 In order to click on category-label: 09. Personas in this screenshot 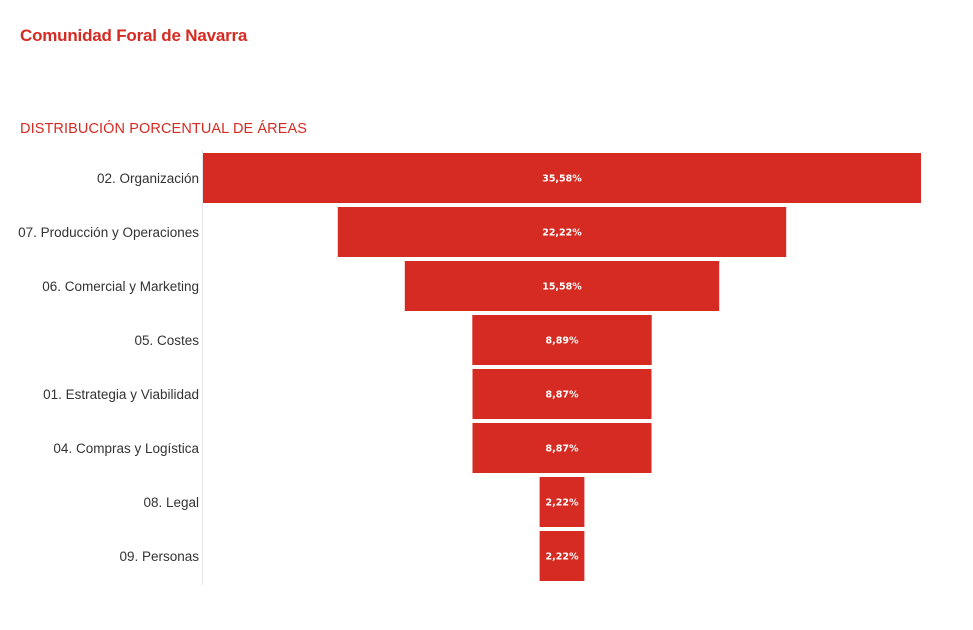, I will do `click(159, 556)`.